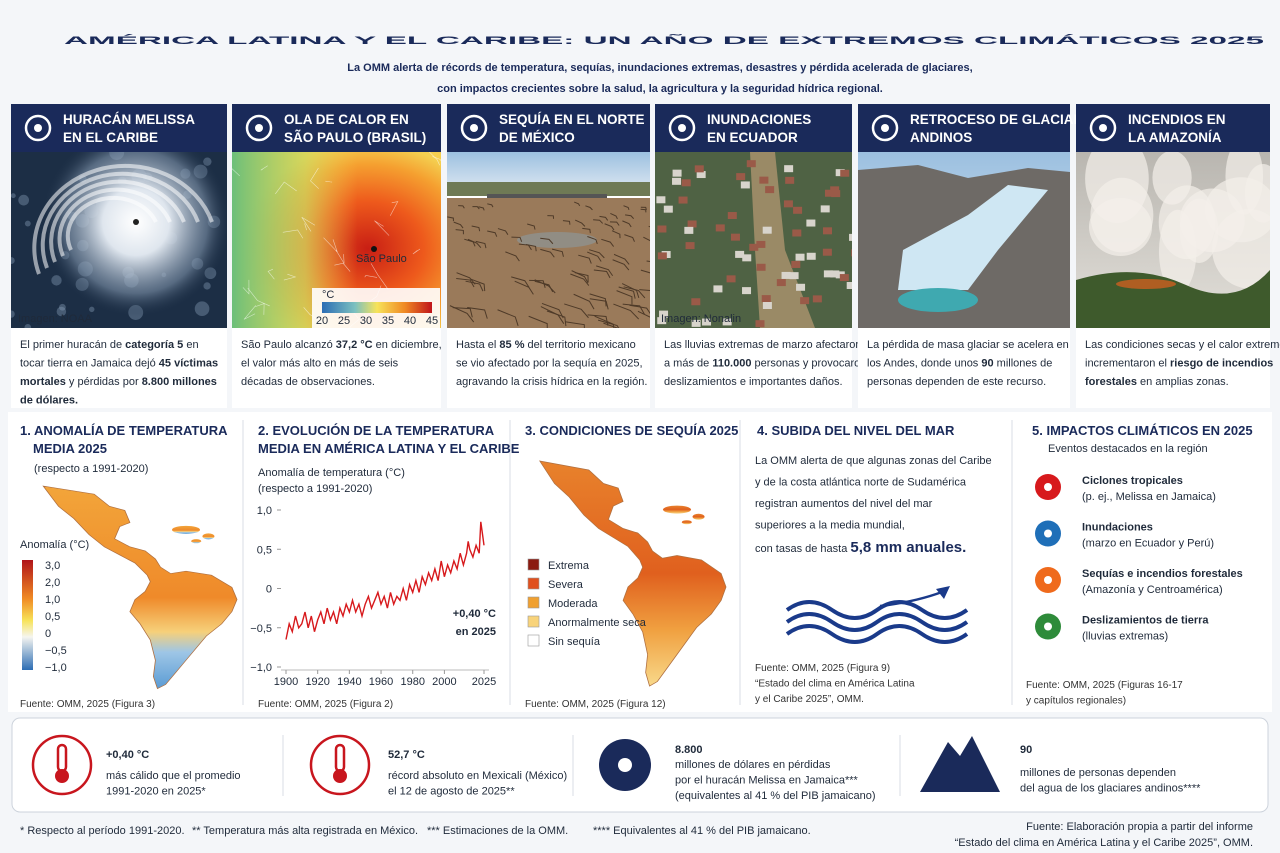 The image size is (1280, 853). I want to click on impact-title: Inundaciones, so click(1117, 528).